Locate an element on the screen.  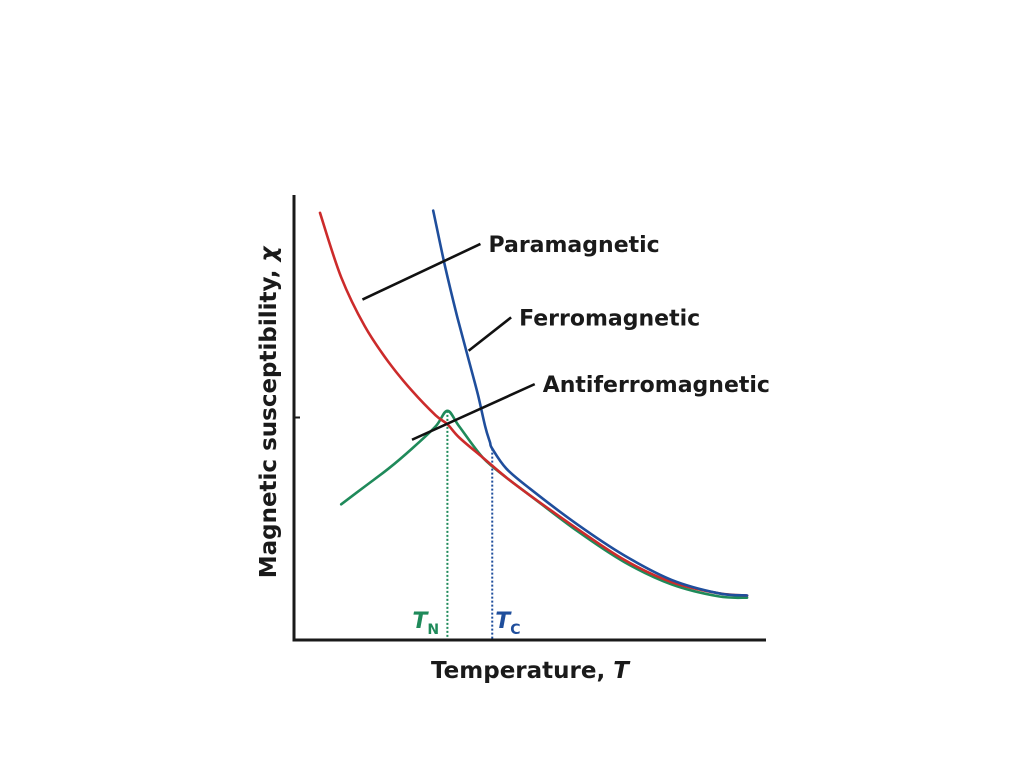
x-axis-title-var: T is located at coordinates (622, 671).